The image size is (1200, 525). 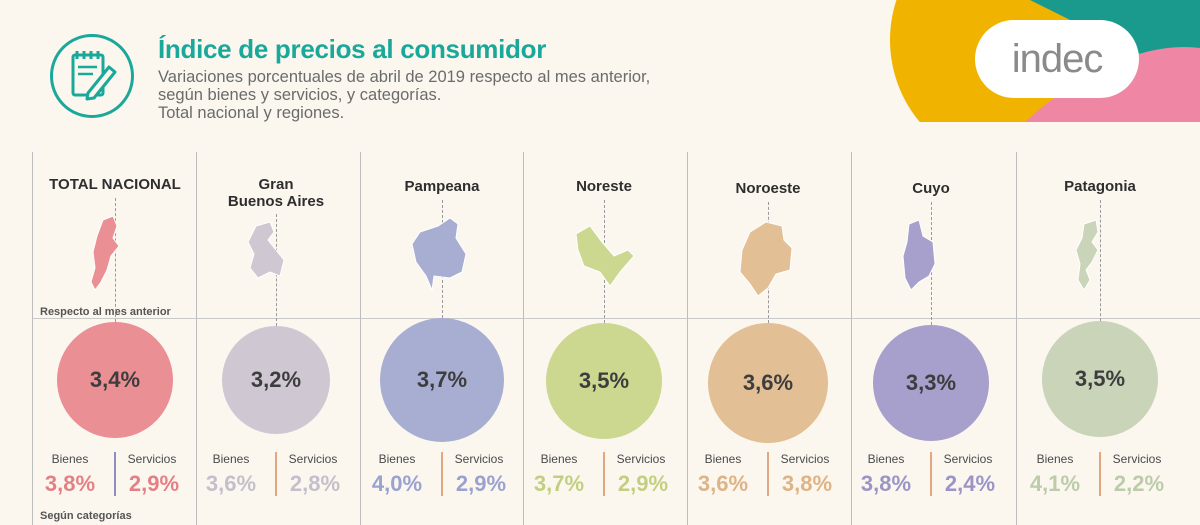 What do you see at coordinates (807, 483) in the screenshot?
I see `servicios-value: 3,8%` at bounding box center [807, 483].